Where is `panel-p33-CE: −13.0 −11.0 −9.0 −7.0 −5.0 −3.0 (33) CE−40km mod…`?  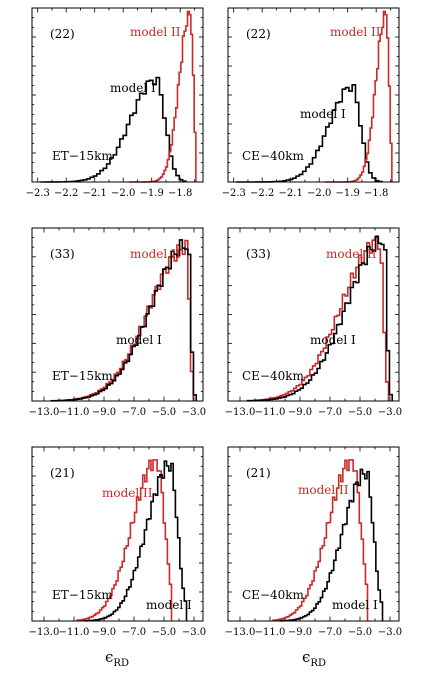 panel-p33-CE: −13.0 −11.0 −9.0 −7.0 −5.0 −3.0 (33) CE−40km mod… is located at coordinates (313, 322).